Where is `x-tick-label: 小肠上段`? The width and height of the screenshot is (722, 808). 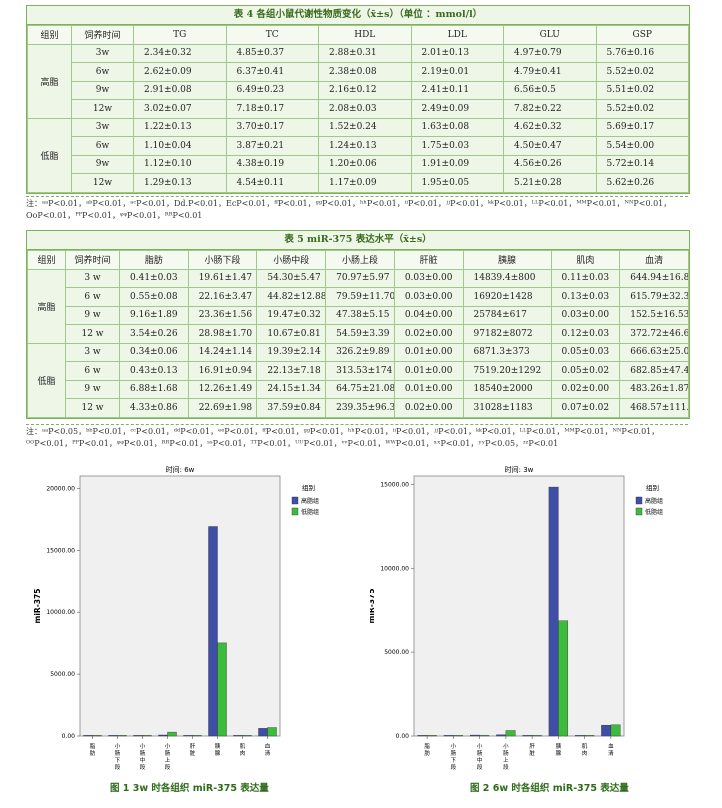 x-tick-label: 小肠上段 is located at coordinates (506, 756).